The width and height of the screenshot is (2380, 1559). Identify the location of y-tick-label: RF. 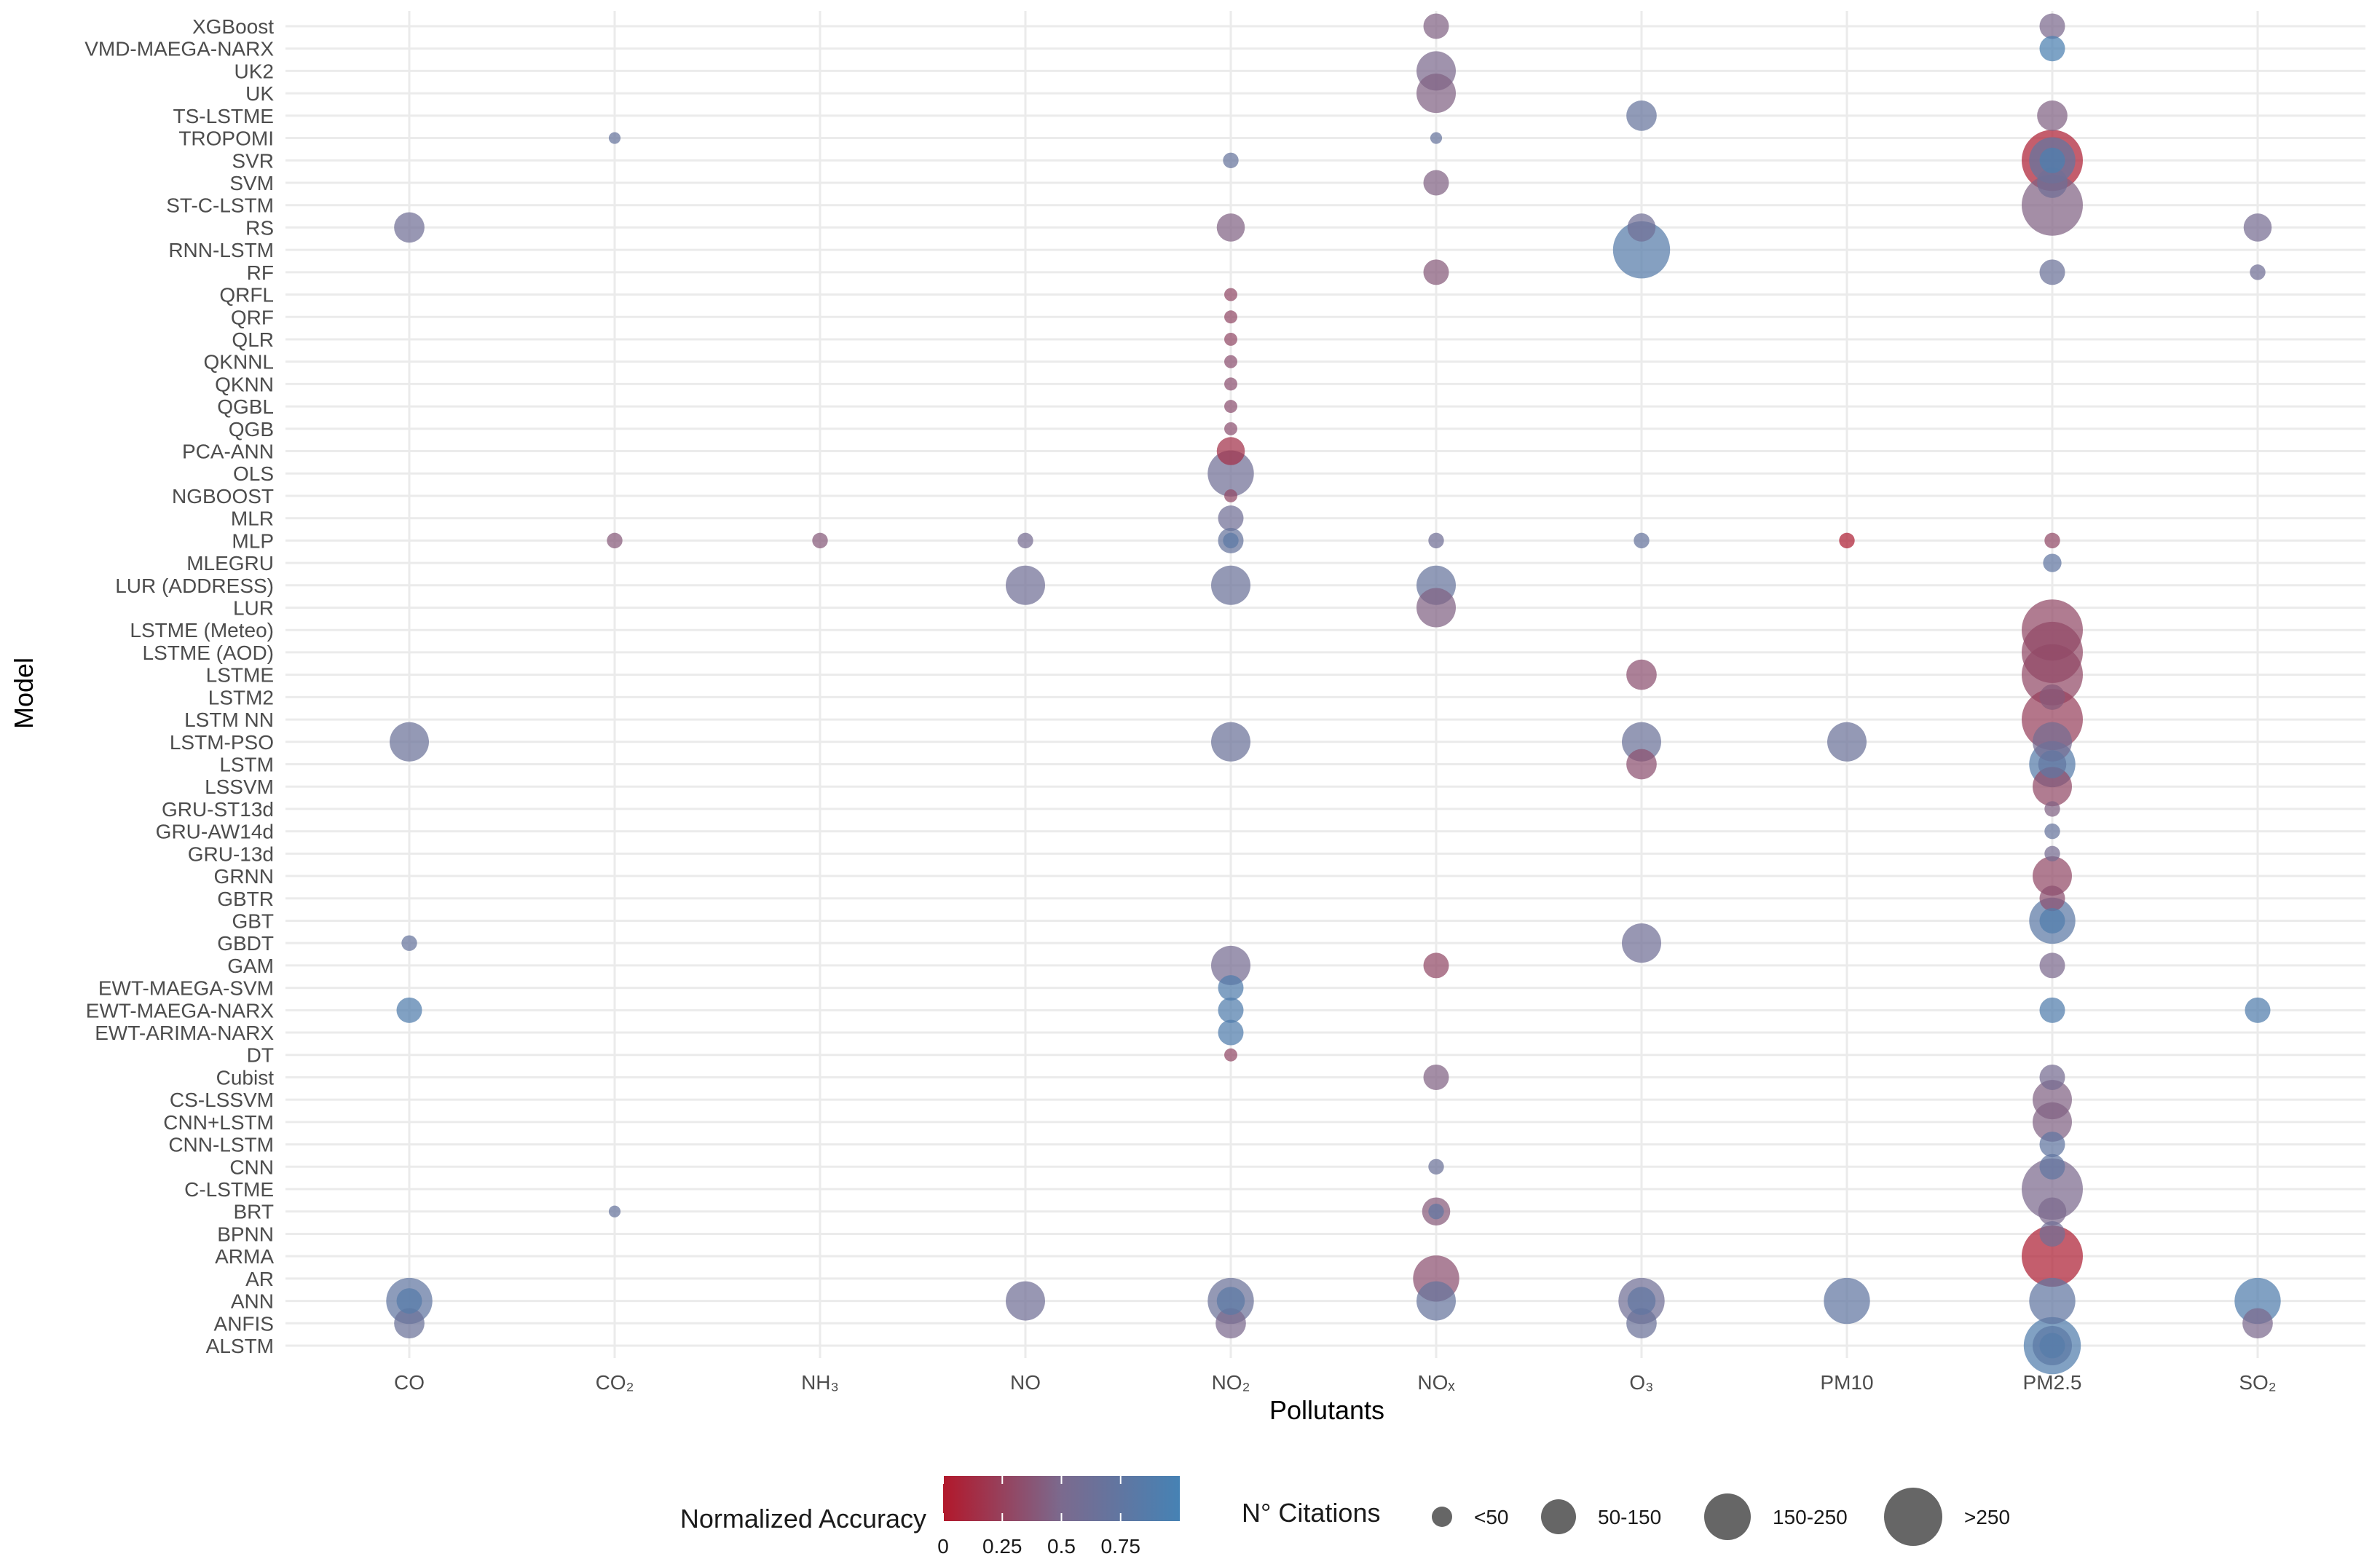
(260, 272).